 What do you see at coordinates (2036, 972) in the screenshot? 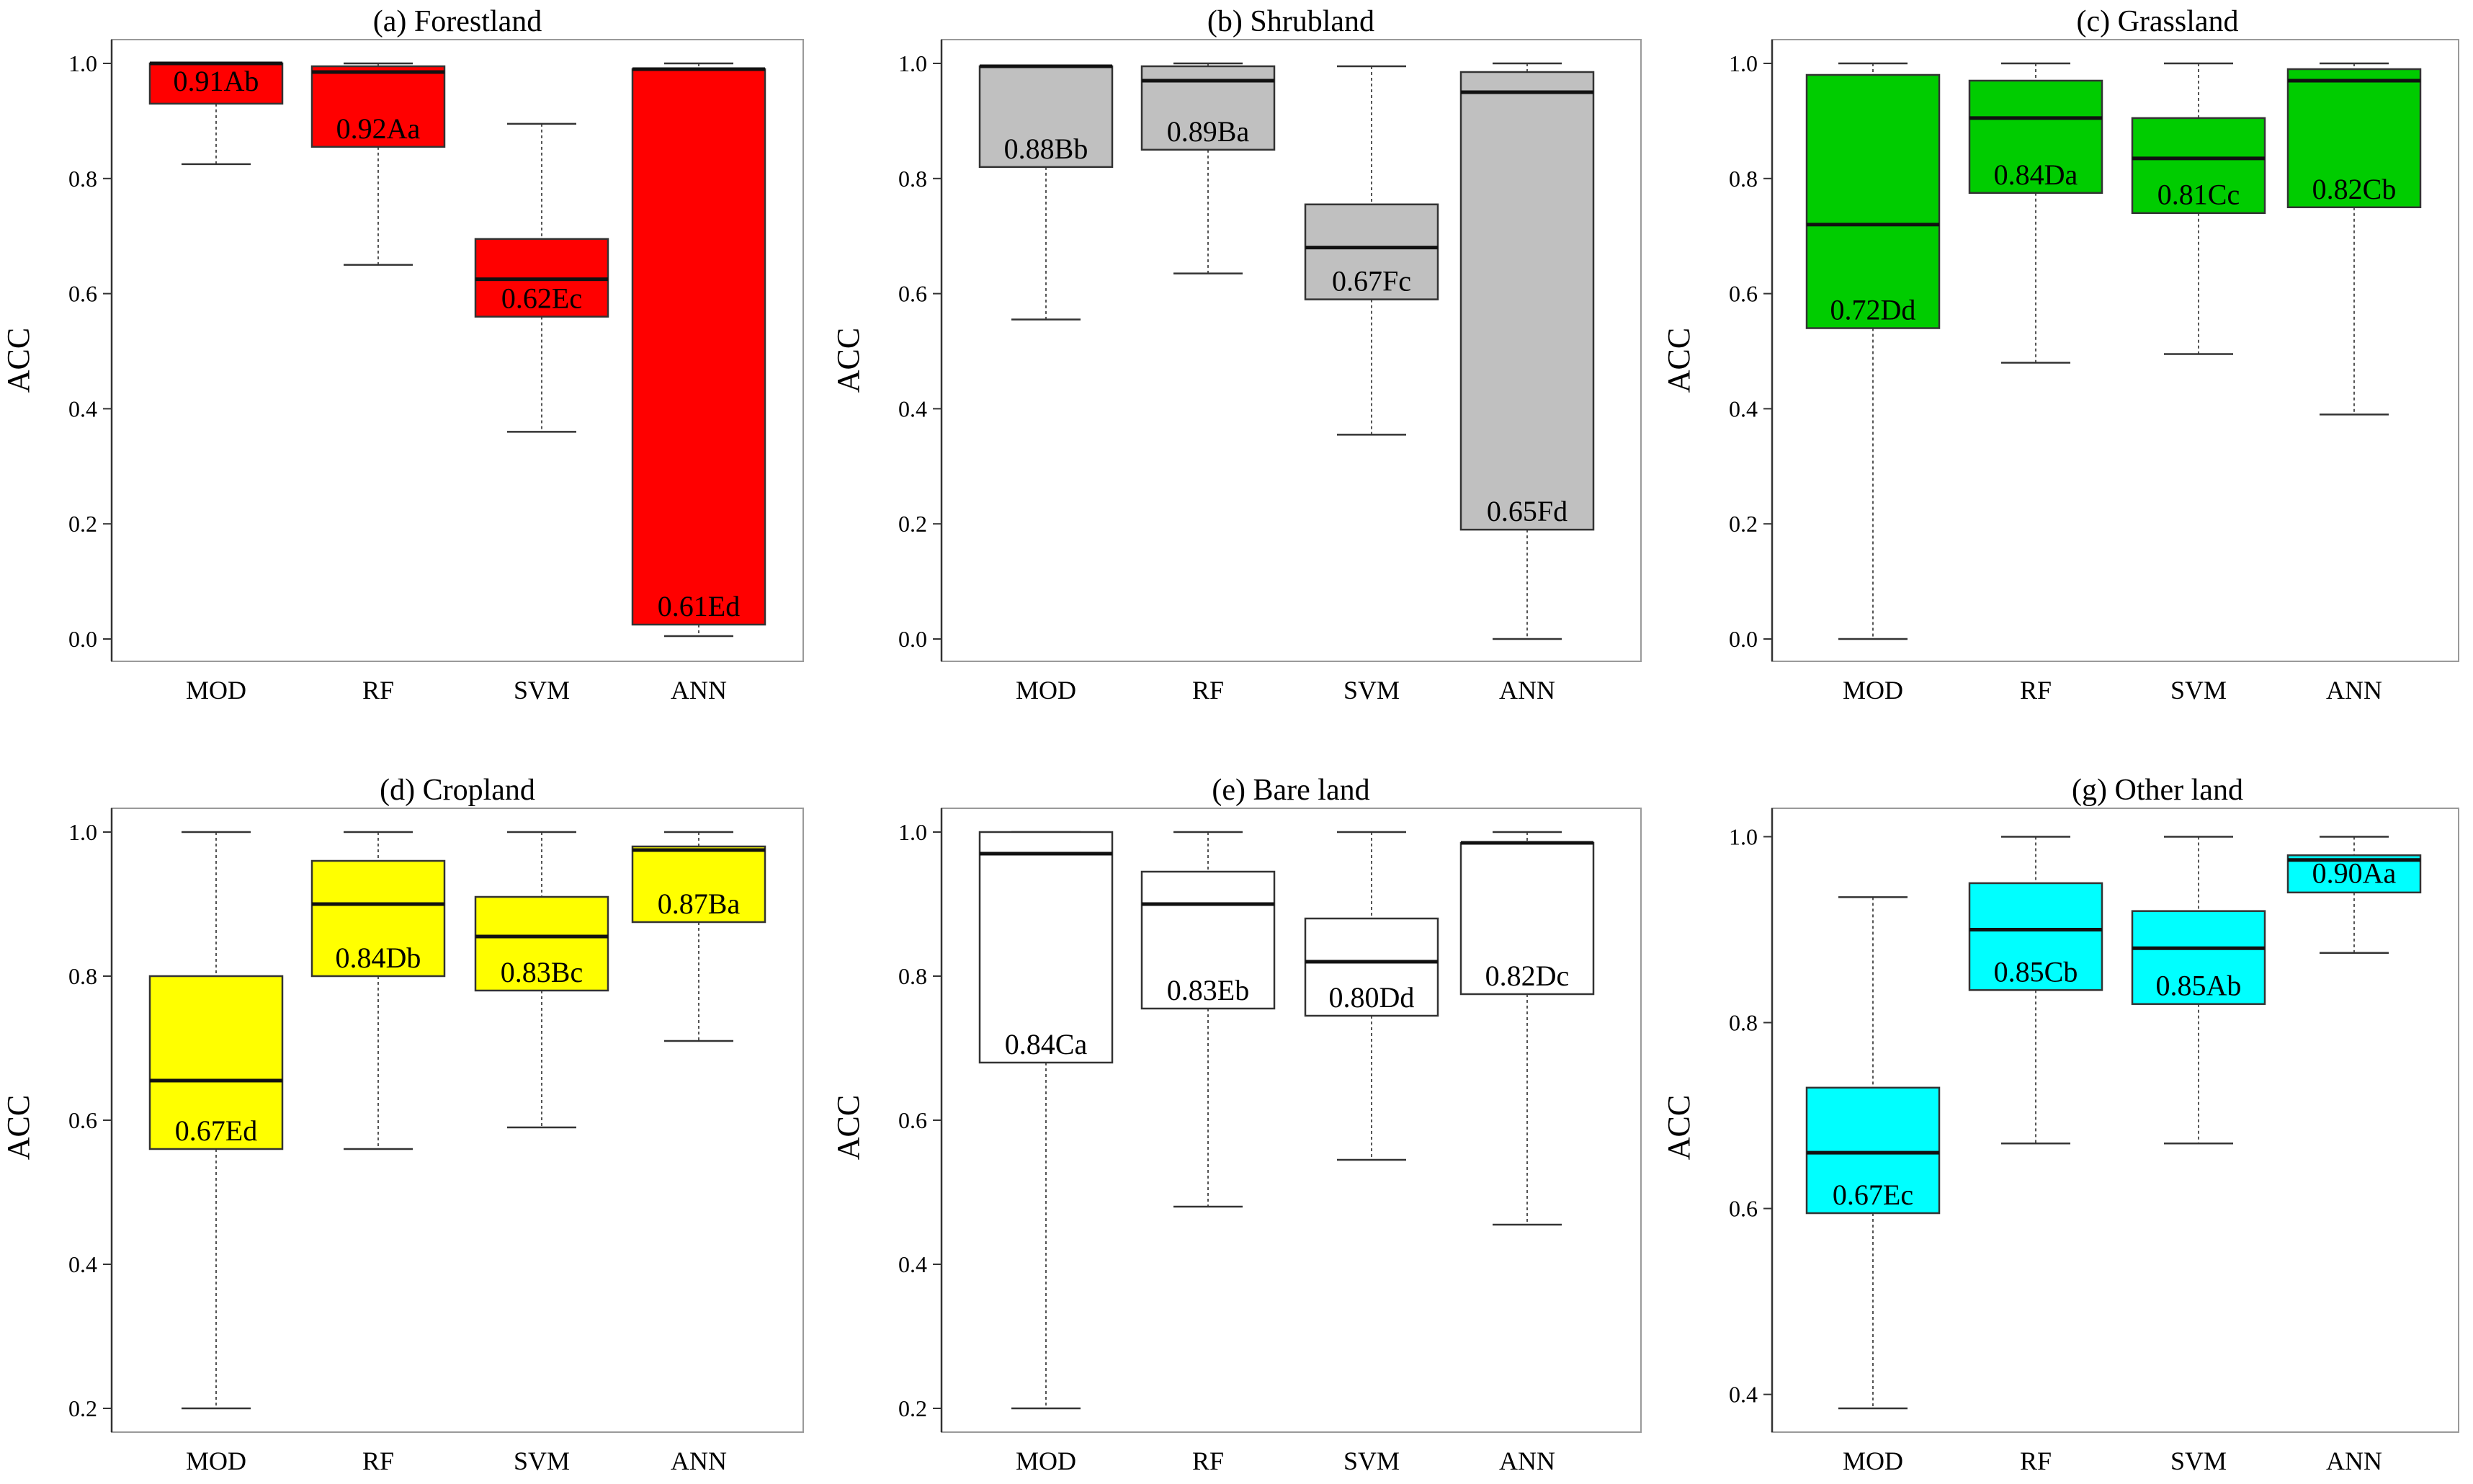
I see `box-value-label: 0.85Cb` at bounding box center [2036, 972].